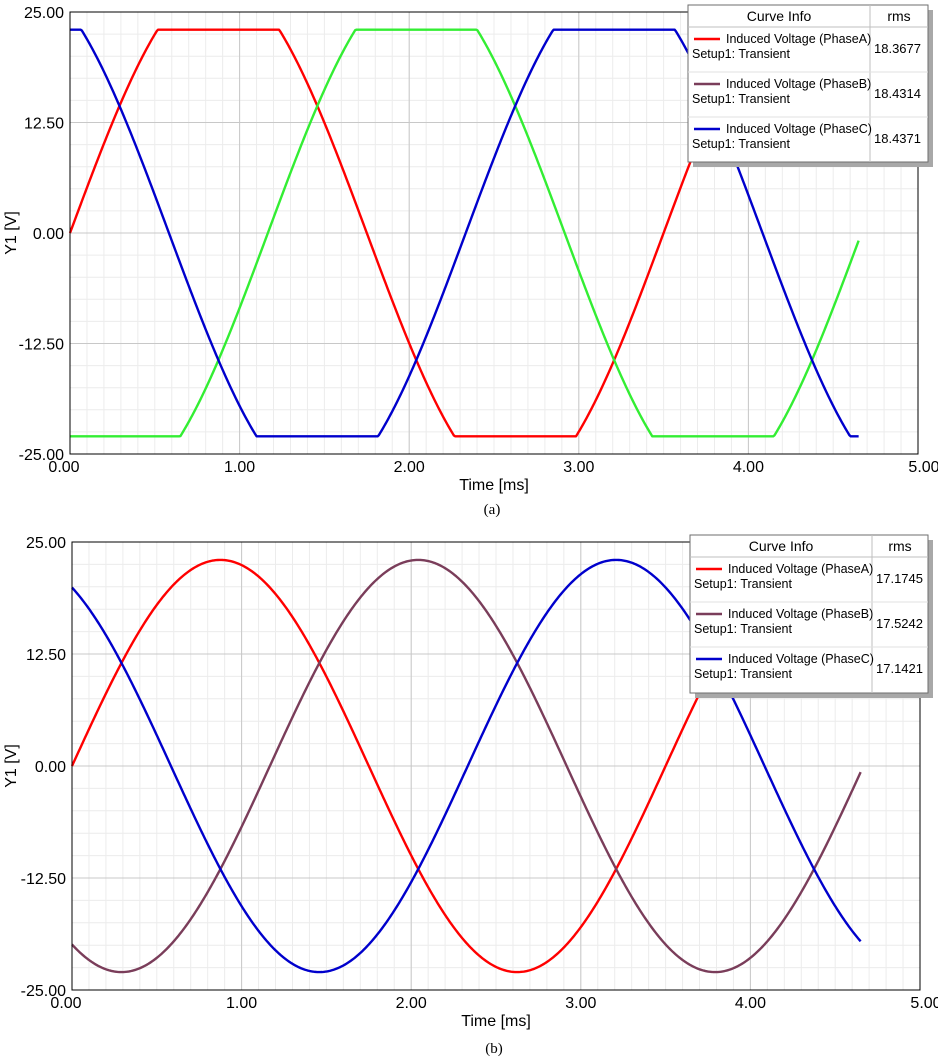 The image size is (938, 1061). Describe the element at coordinates (492, 510) in the screenshot. I see `panel-caption: (a)` at that location.